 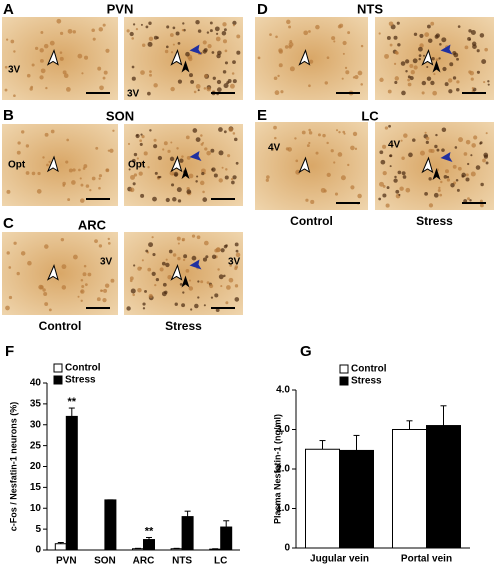 I want to click on y-tick-label: 10, so click(x=36, y=508).